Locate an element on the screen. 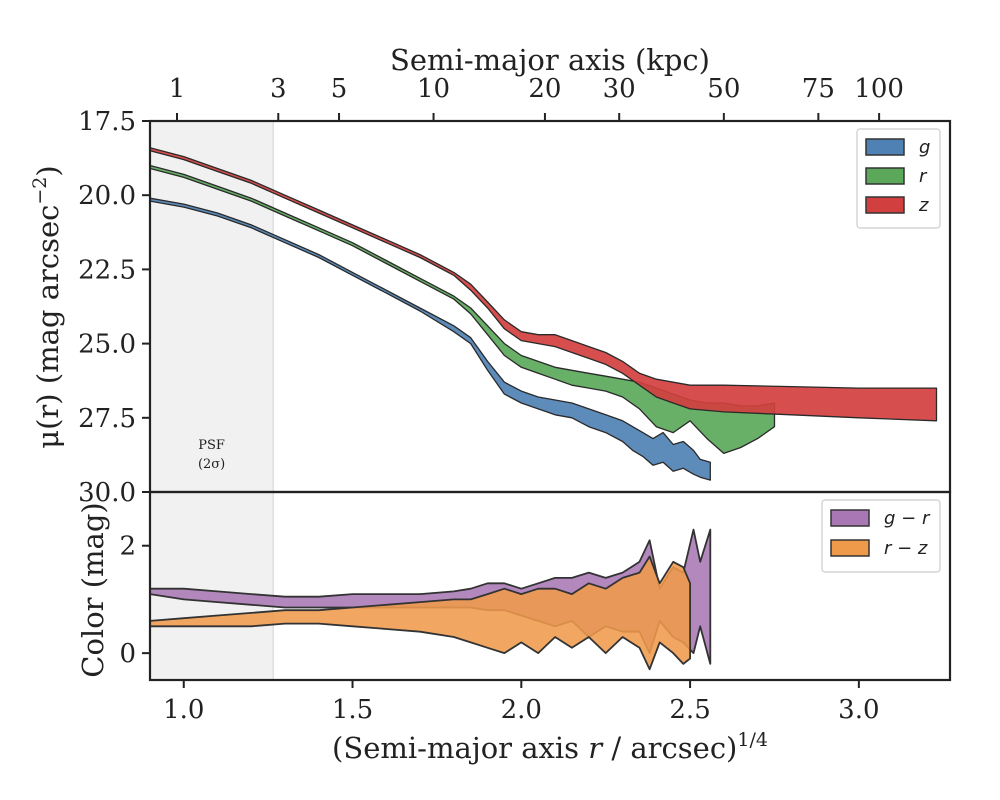 The width and height of the screenshot is (1000, 800). x-axis-title-main: (Semi-major axis is located at coordinates (460, 748).